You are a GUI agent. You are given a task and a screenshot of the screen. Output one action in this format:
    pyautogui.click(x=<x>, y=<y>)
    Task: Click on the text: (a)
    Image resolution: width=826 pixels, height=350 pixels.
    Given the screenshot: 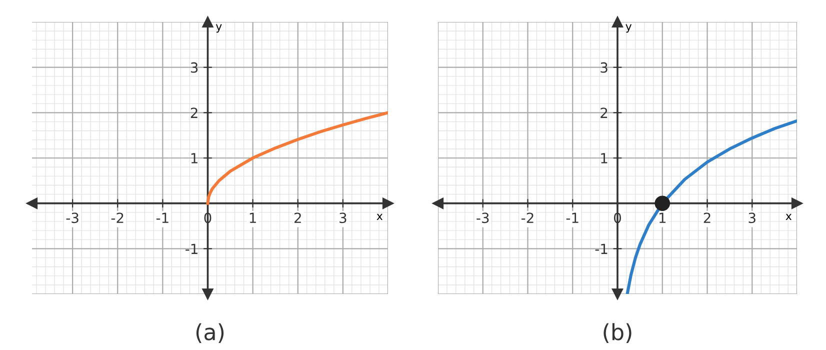 What is the action you would take?
    pyautogui.click(x=210, y=333)
    